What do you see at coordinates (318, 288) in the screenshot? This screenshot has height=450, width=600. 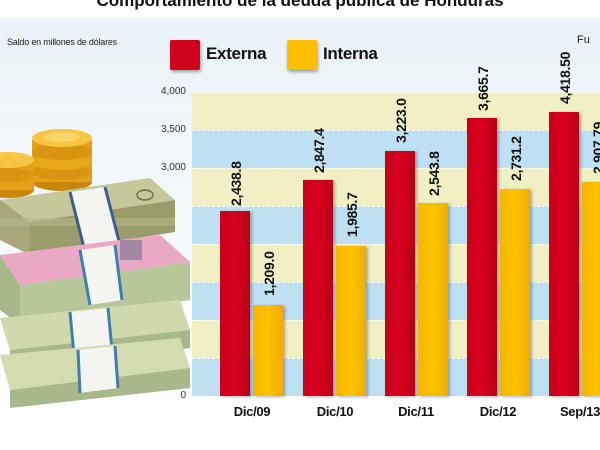 I see `bar-externa-dic10` at bounding box center [318, 288].